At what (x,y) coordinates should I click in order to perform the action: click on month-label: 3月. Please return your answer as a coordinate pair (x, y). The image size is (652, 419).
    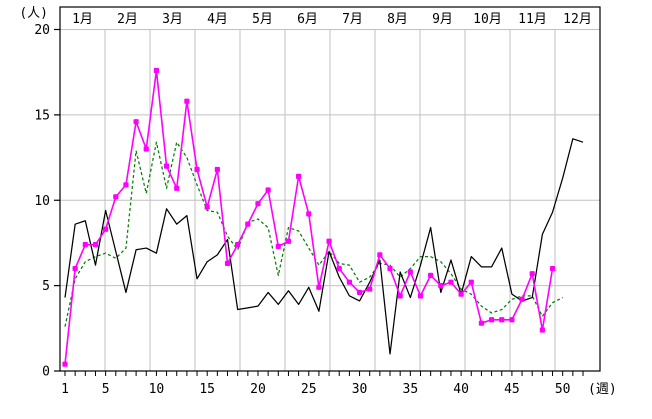
    Looking at the image, I should click on (172, 19).